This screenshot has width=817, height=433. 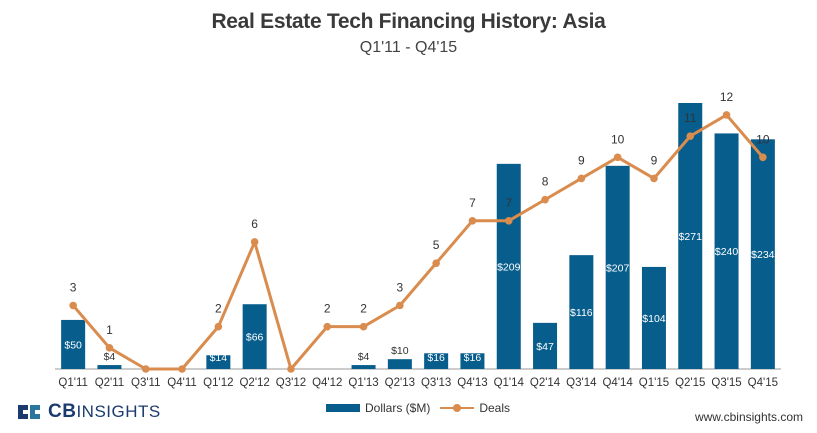 I want to click on x-tick-label-8: Q1'13, so click(x=363, y=383).